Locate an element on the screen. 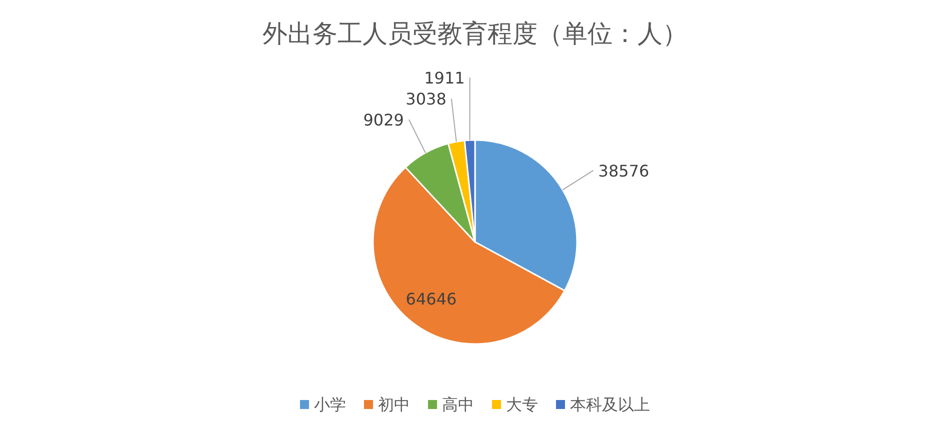 The height and width of the screenshot is (438, 950). data-label: 64646 is located at coordinates (431, 298).